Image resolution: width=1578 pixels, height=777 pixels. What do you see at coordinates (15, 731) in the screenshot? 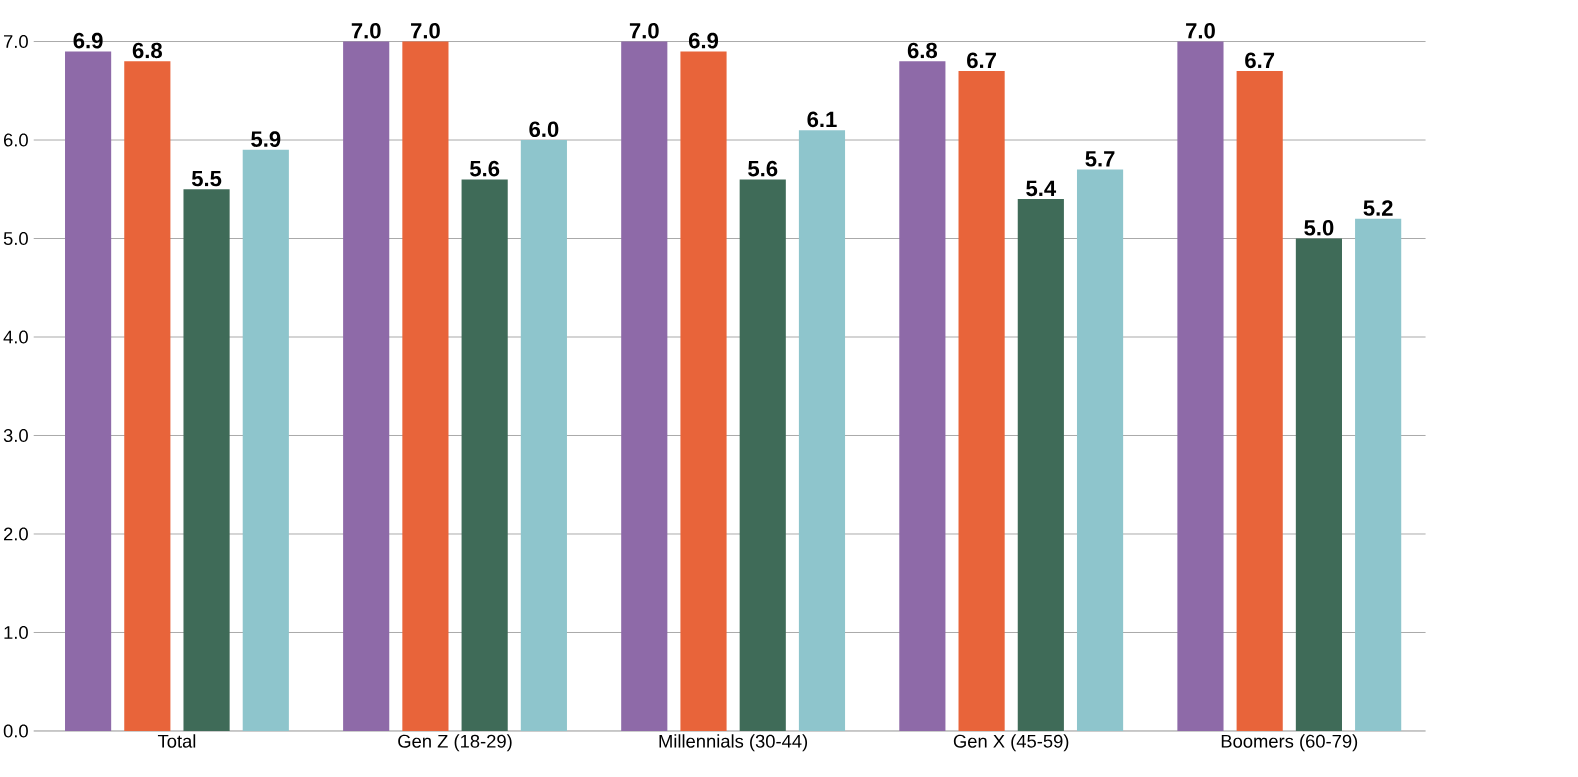
I see `y-tick-label: 0.0` at bounding box center [15, 731].